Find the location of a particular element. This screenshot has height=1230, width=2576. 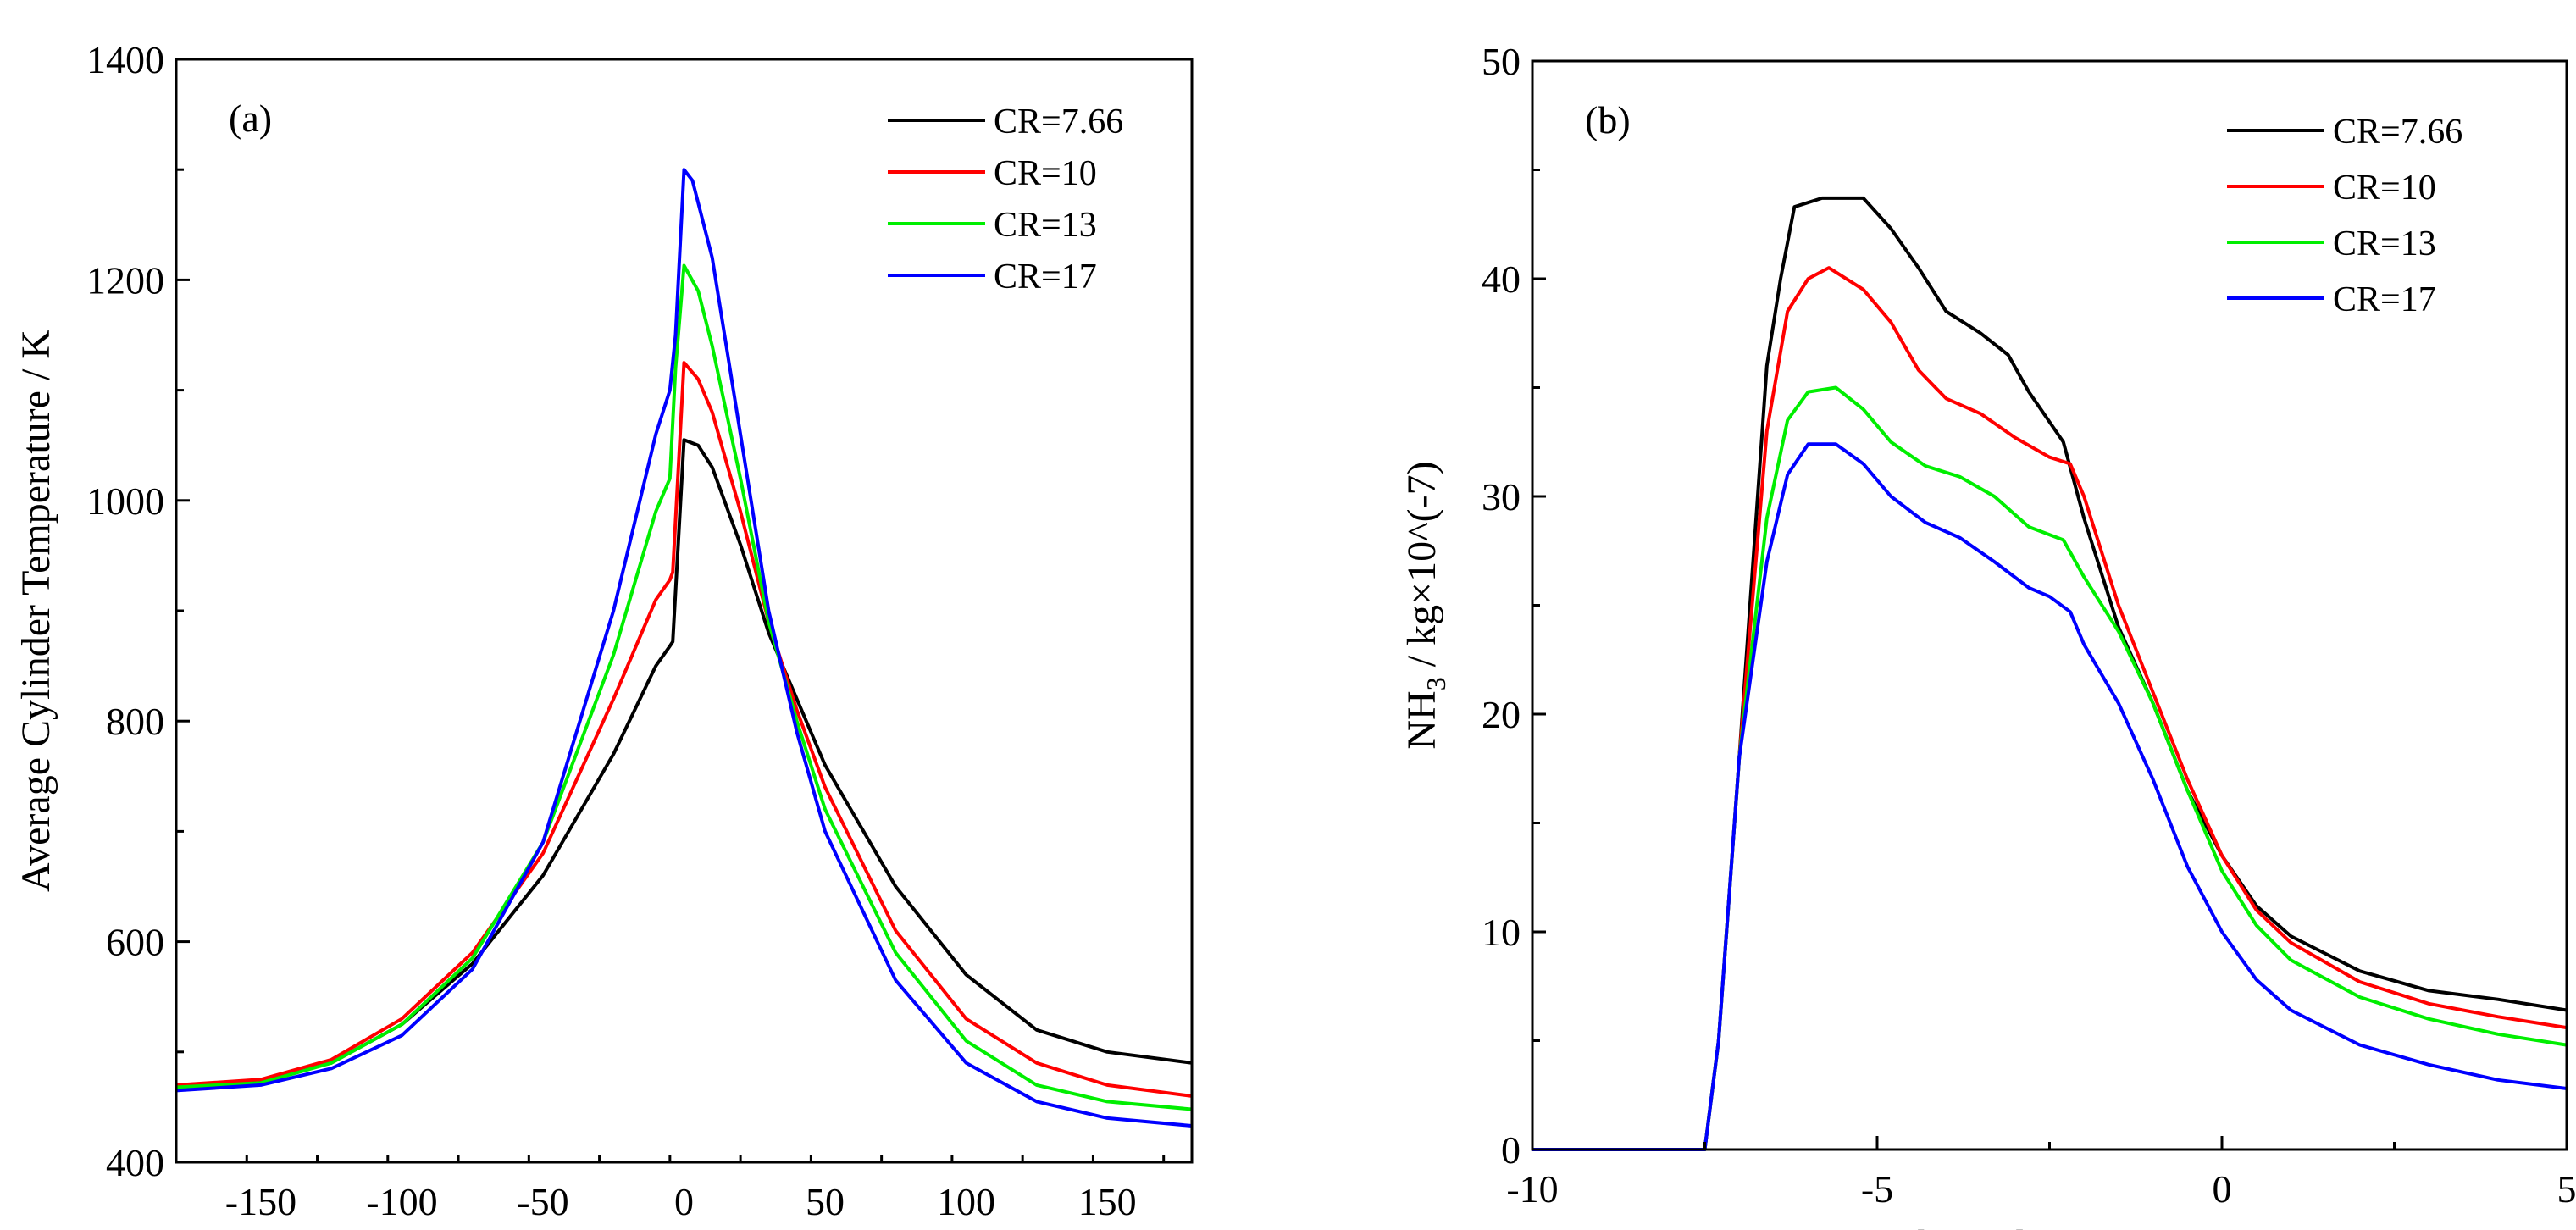

x-tick-label: -50 is located at coordinates (542, 1201).